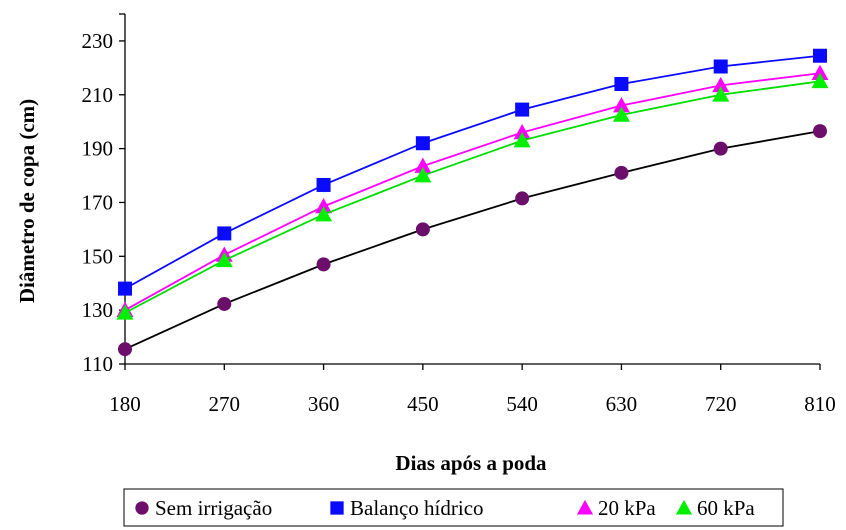  Describe the element at coordinates (97, 364) in the screenshot. I see `y-tick-label: 110` at that location.